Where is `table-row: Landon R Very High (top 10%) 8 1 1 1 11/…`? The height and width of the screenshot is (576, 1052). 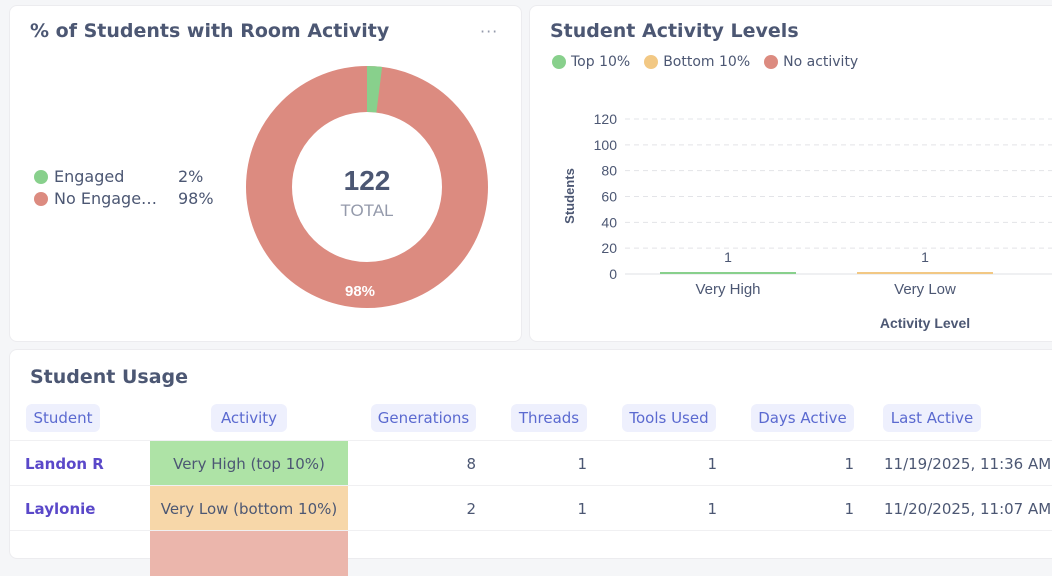 table-row: Landon R Very High (top 10%) 8 1 1 1 11/… is located at coordinates (531, 463).